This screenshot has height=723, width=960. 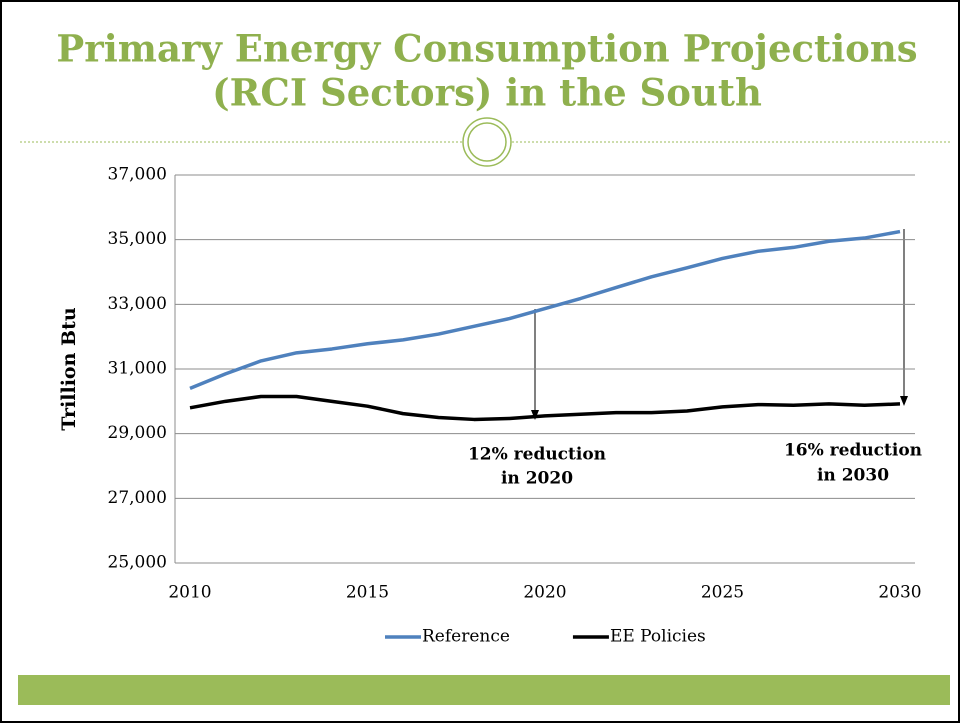 What do you see at coordinates (137, 563) in the screenshot?
I see `y-tick-label: 25,000` at bounding box center [137, 563].